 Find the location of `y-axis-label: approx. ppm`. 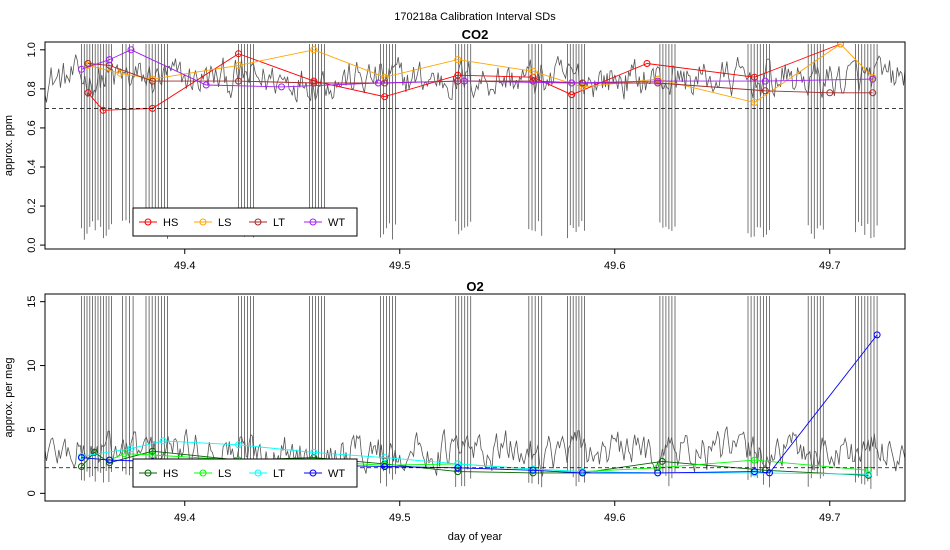

y-axis-label: approx. ppm is located at coordinates (9, 145).